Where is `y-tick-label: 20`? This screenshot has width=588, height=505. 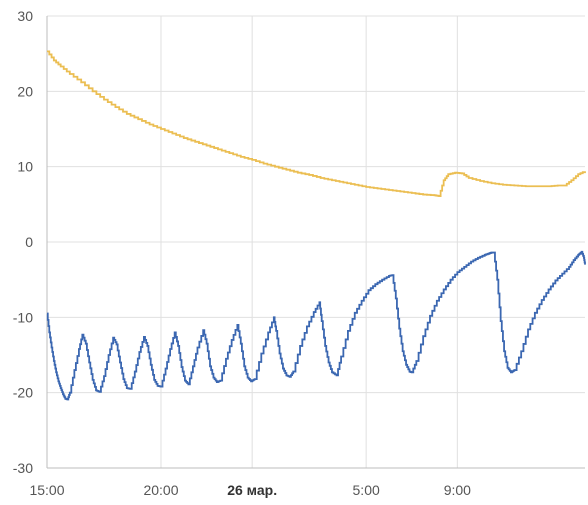
y-tick-label: 20 is located at coordinates (25, 91).